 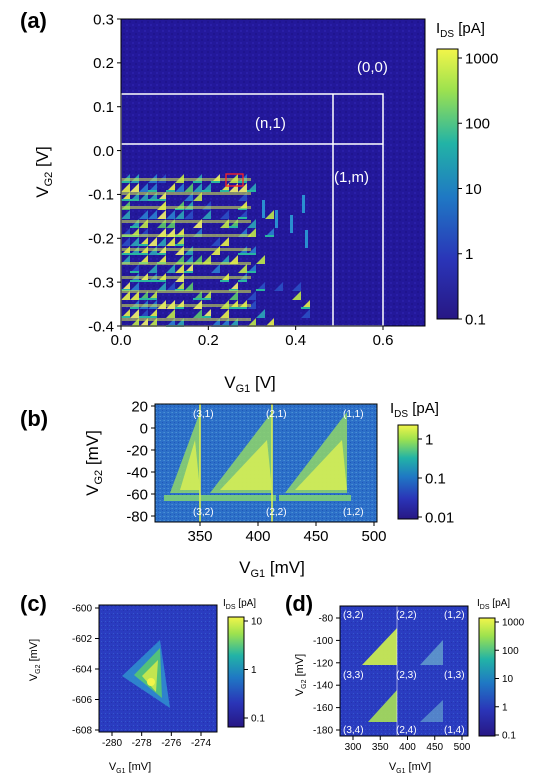 I want to click on panel-d-letter: (d), so click(x=299, y=603).